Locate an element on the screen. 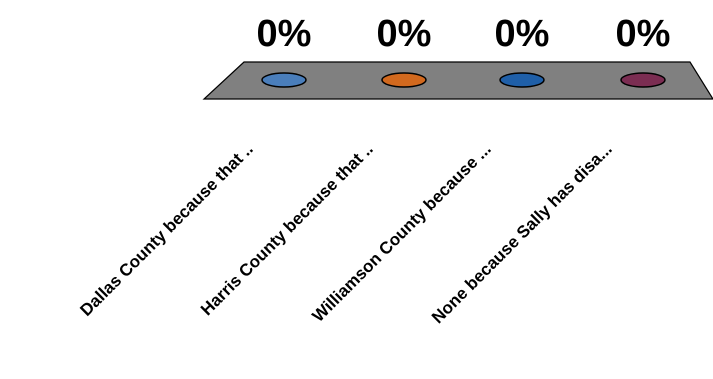  value-label-3: 0% is located at coordinates (522, 34).